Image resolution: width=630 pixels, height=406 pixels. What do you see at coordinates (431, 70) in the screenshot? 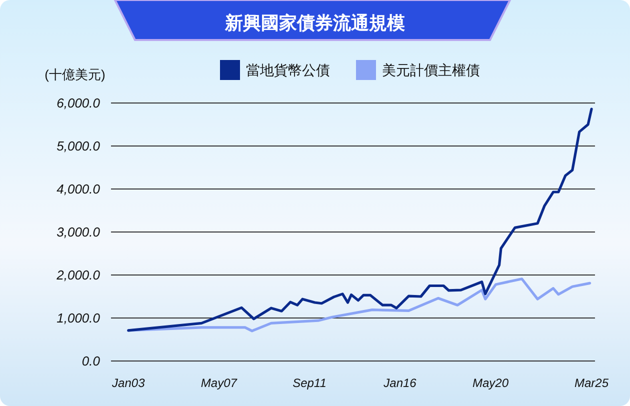
I see `legend-label: 美元計價主權債` at bounding box center [431, 70].